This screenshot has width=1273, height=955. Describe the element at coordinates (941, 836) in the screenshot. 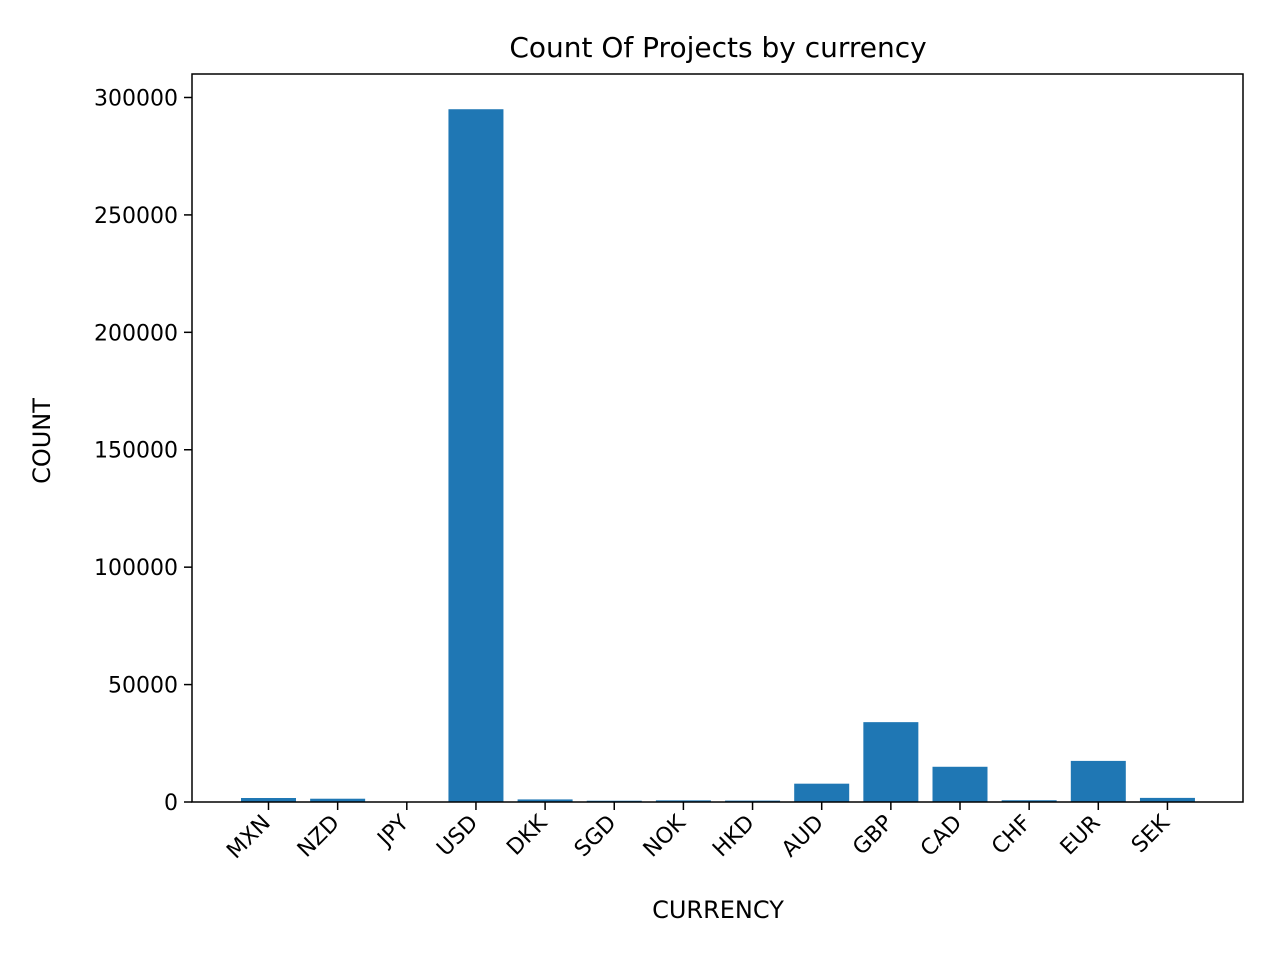

I see `x-tick-label: CAD` at that location.